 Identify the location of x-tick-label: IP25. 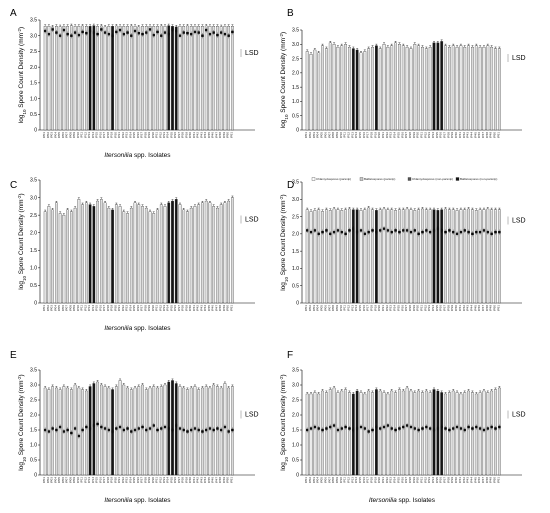
(134, 135).